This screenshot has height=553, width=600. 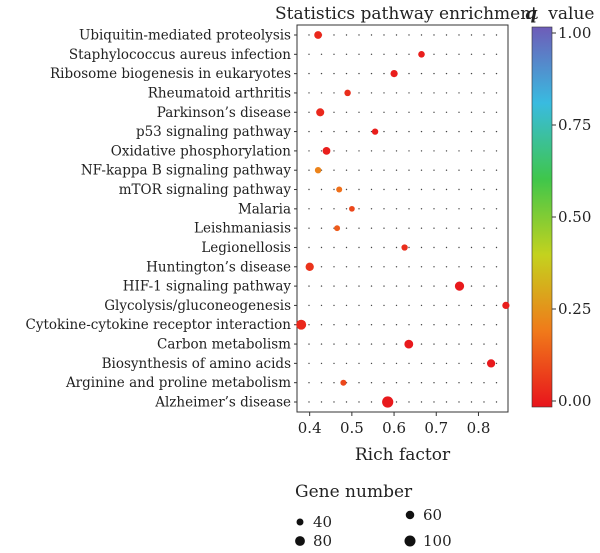 I want to click on y-tick-label: Malaria, so click(x=264, y=209).